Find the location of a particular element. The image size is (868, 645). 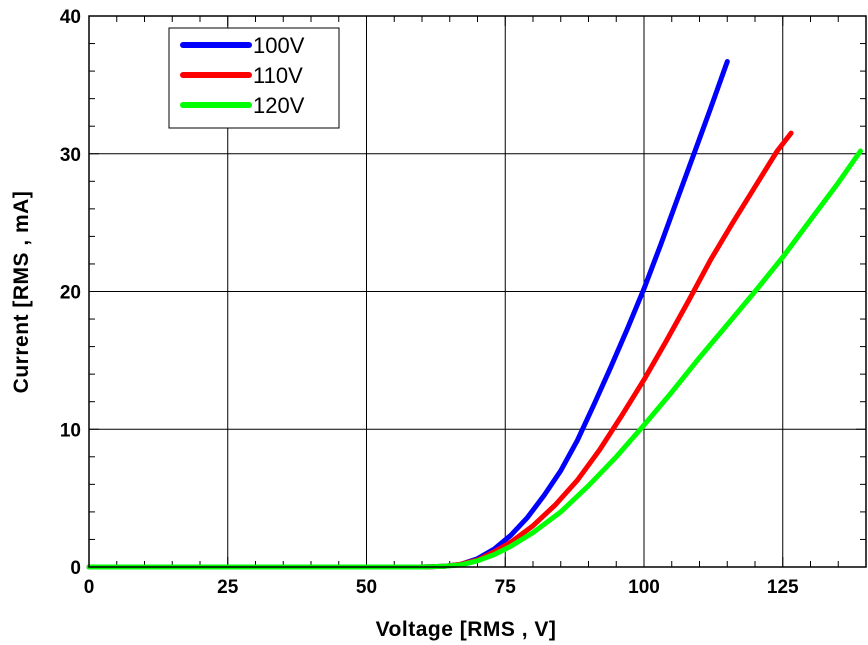

y-tick-label: 30 is located at coordinates (70, 155).